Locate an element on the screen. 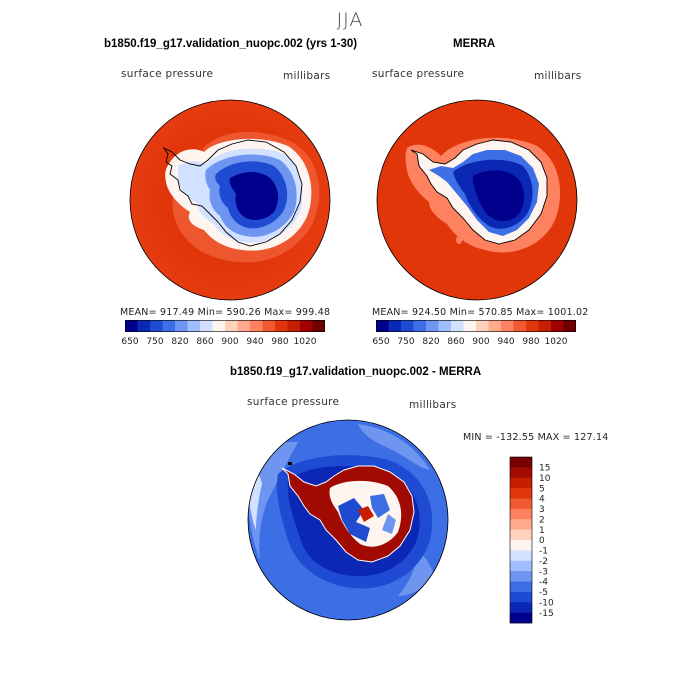  diff-colorbar-tick-label: 2 is located at coordinates (542, 520).